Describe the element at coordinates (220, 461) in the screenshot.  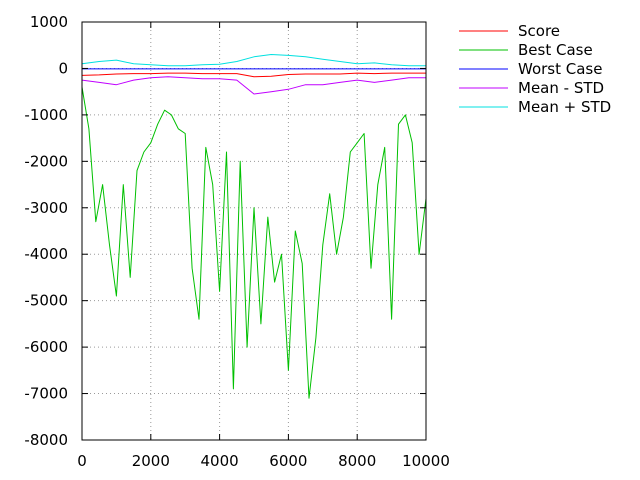
I see `x-tick-label: 4000` at that location.